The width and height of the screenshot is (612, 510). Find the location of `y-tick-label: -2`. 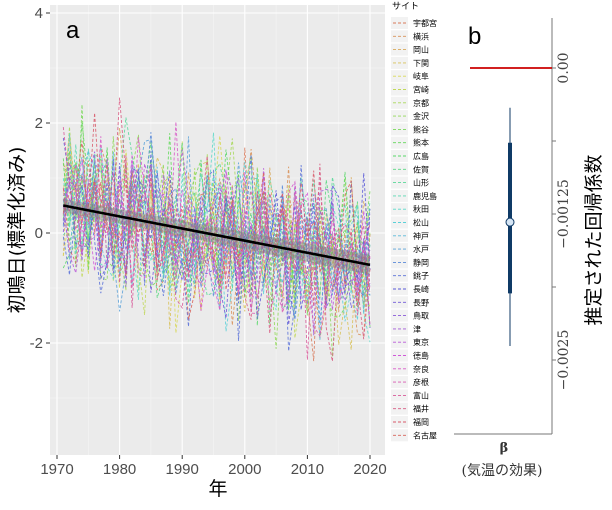

y-tick-label: -2 is located at coordinates (36, 343).